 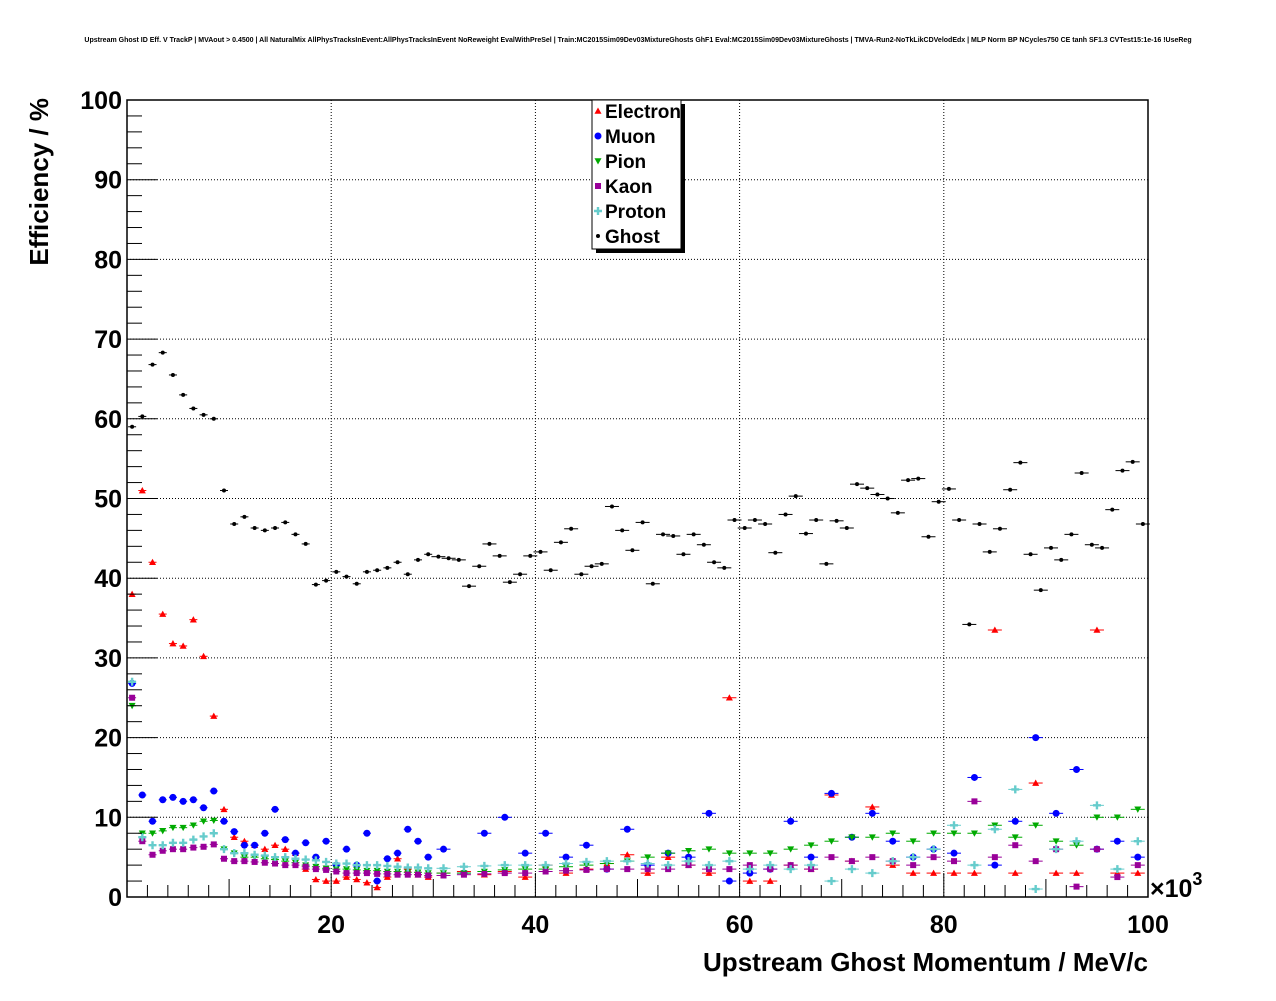 What do you see at coordinates (535, 925) in the screenshot?
I see `x-tick-label: 40` at bounding box center [535, 925].